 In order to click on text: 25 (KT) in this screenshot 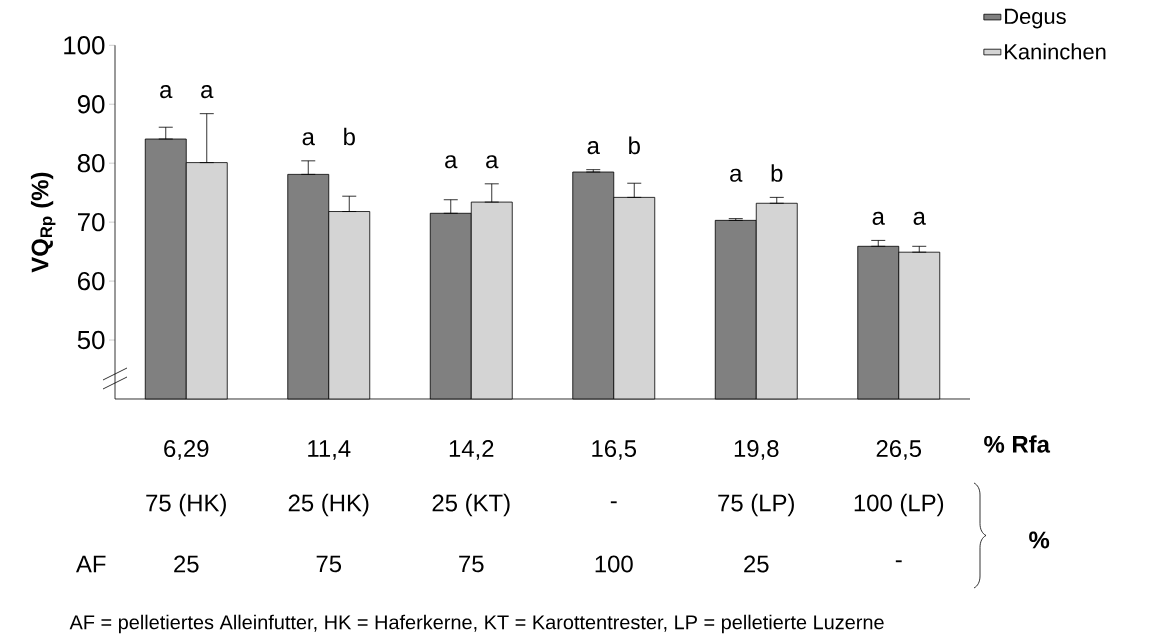, I will do `click(471, 505)`.